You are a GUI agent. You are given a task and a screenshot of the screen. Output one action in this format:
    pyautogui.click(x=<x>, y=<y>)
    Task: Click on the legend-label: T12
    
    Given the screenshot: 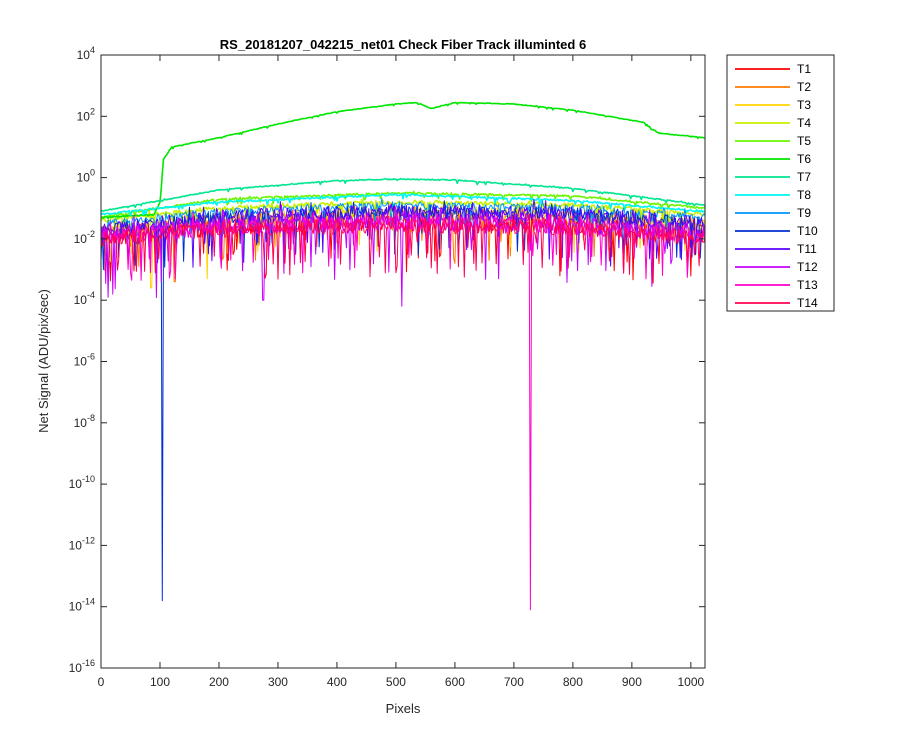 What is the action you would take?
    pyautogui.click(x=807, y=267)
    